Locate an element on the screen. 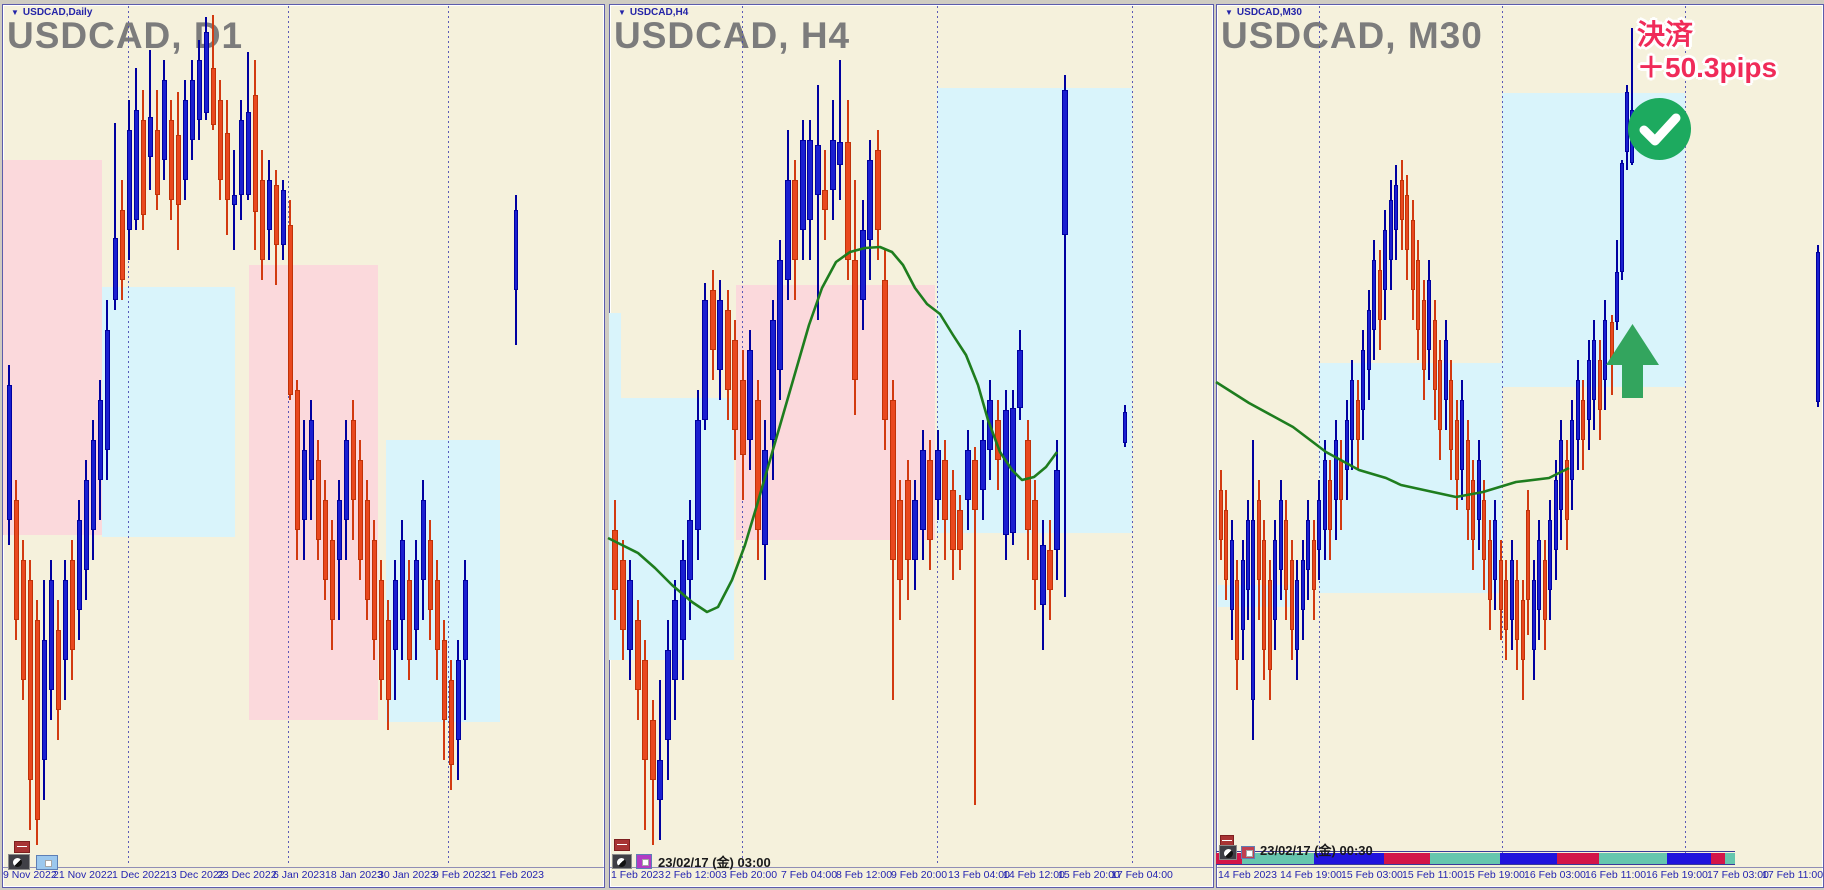 The height and width of the screenshot is (890, 1824). symbol-label: USDCAD,H4 is located at coordinates (659, 12).